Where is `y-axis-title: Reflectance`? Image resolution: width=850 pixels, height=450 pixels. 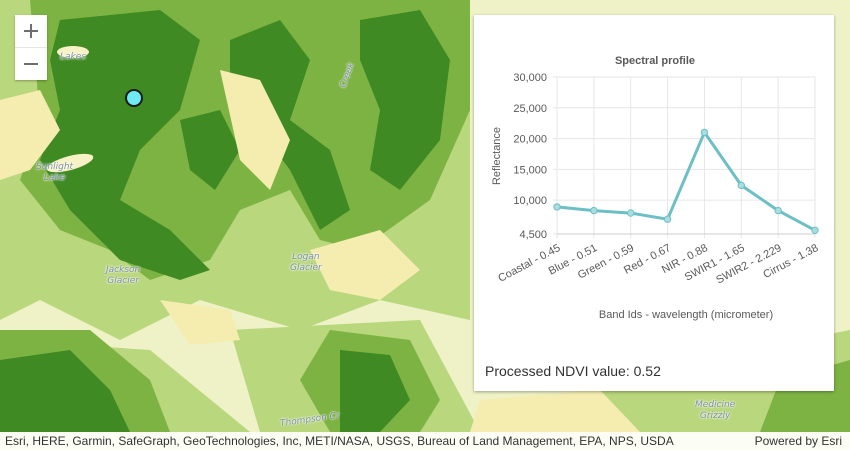
y-axis-title: Reflectance is located at coordinates (497, 156).